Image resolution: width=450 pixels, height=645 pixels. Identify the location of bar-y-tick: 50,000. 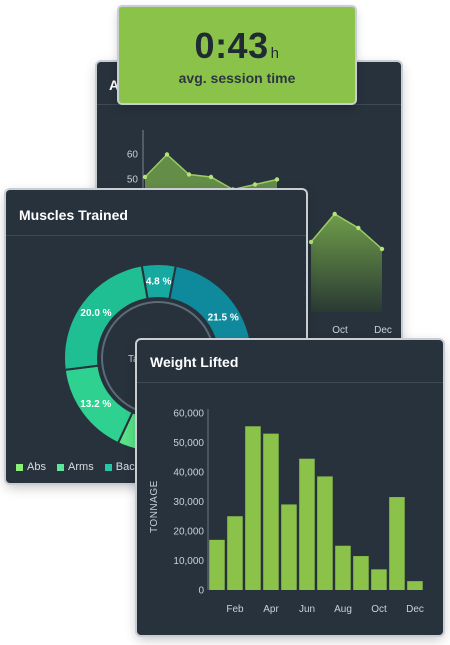
(188, 443).